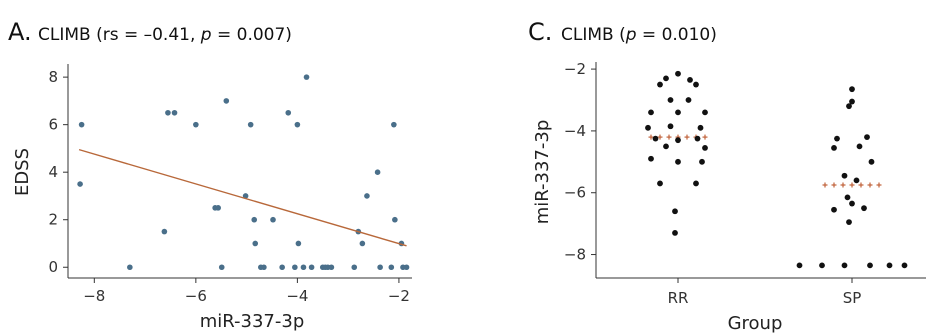  Describe the element at coordinates (755, 323) in the screenshot. I see `panel-c-xlabel: Group` at that location.